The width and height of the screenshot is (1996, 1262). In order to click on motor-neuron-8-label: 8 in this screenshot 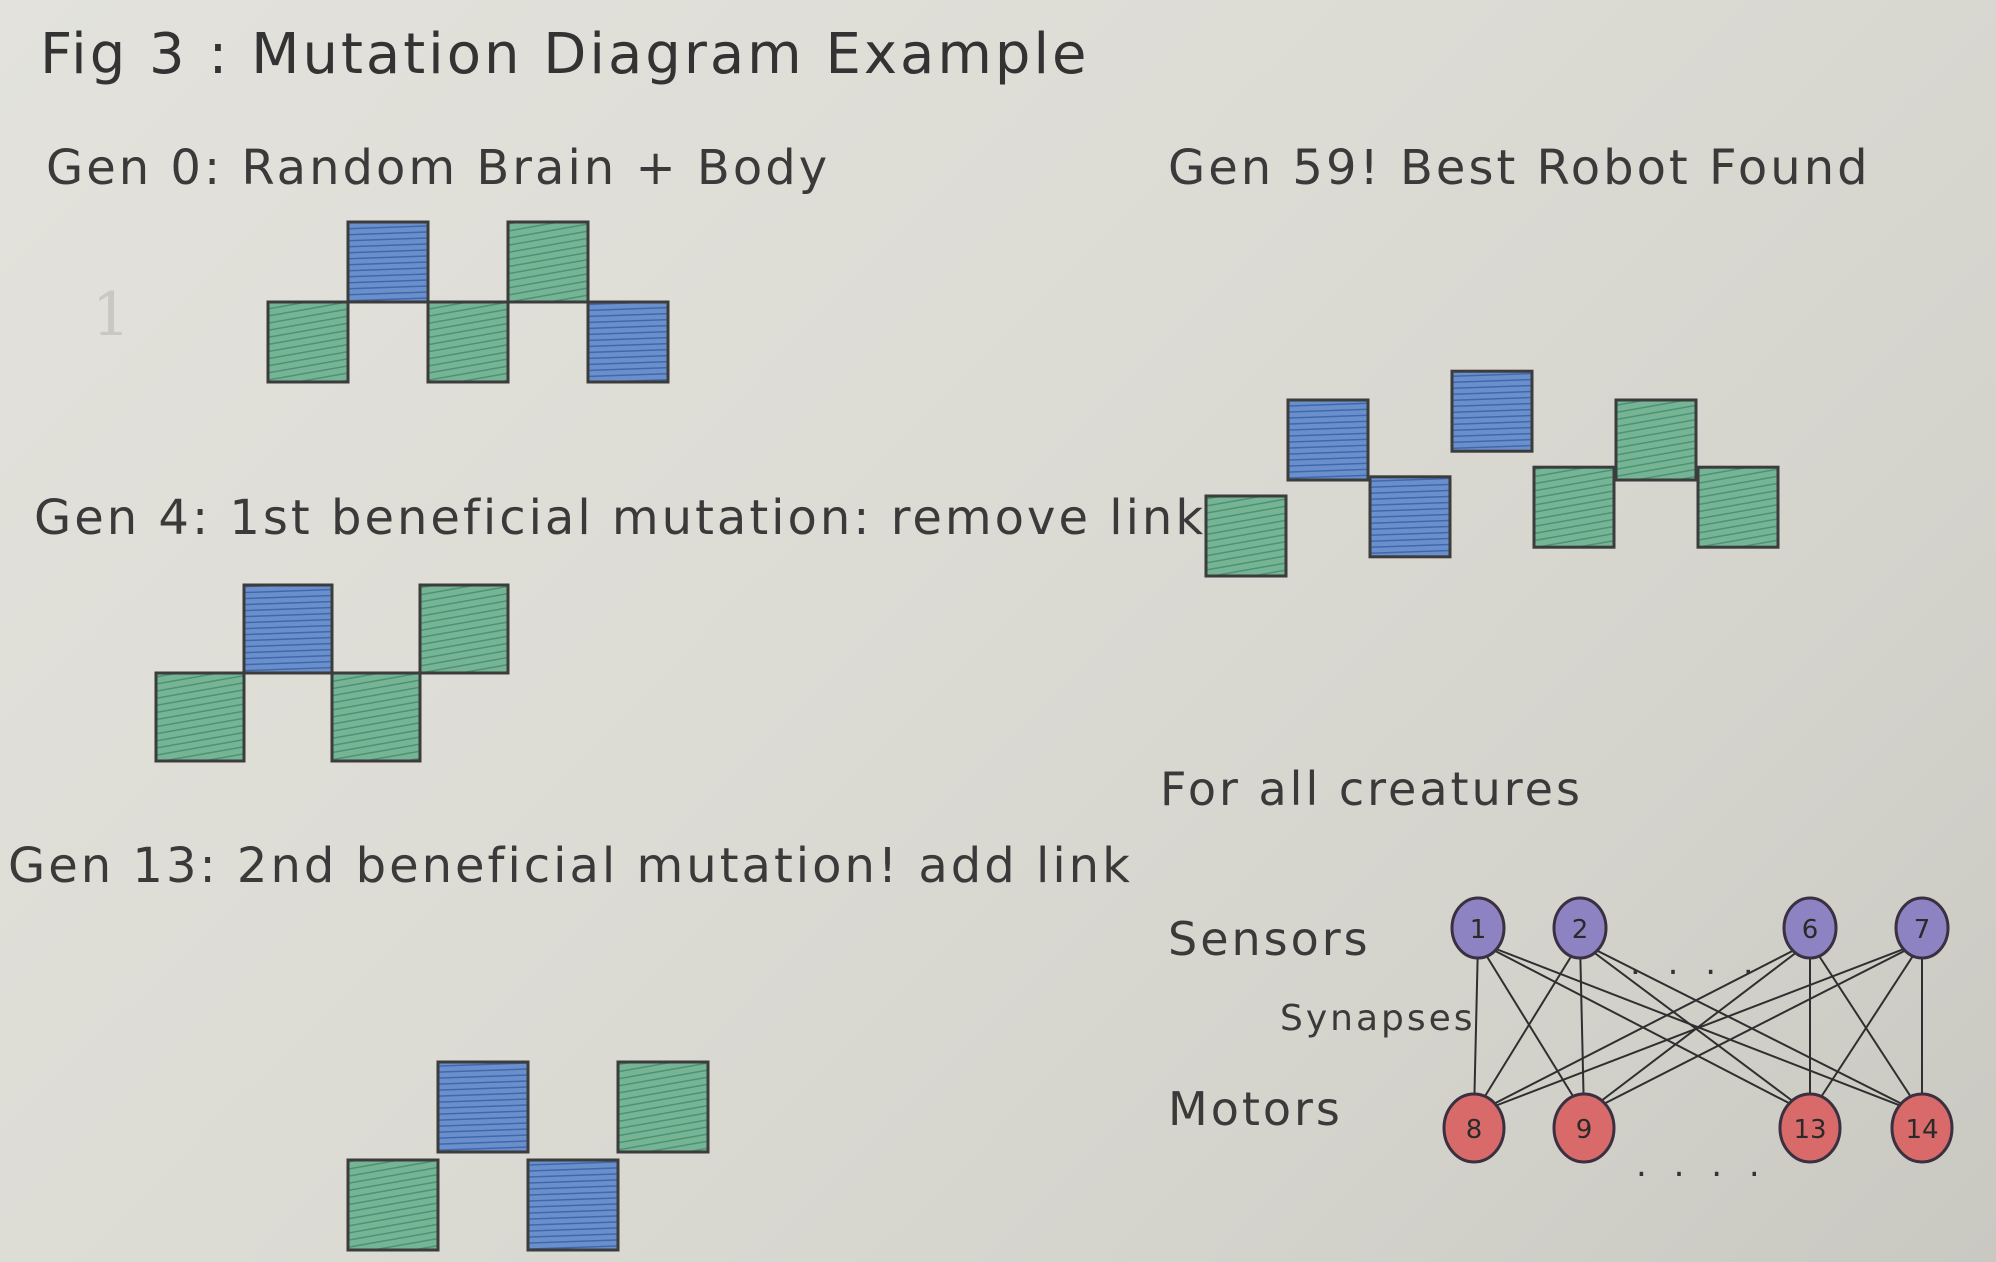, I will do `click(1474, 1130)`.